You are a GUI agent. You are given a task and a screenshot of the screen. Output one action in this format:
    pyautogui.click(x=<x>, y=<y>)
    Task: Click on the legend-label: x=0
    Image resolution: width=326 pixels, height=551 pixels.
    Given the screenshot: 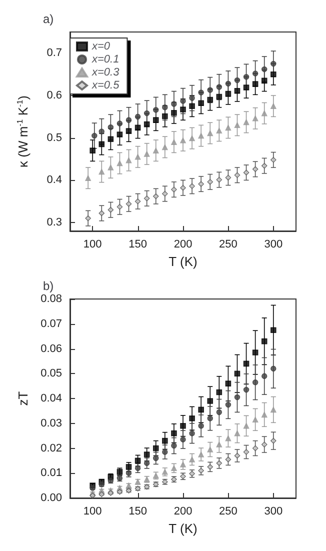 What is the action you would take?
    pyautogui.click(x=101, y=46)
    